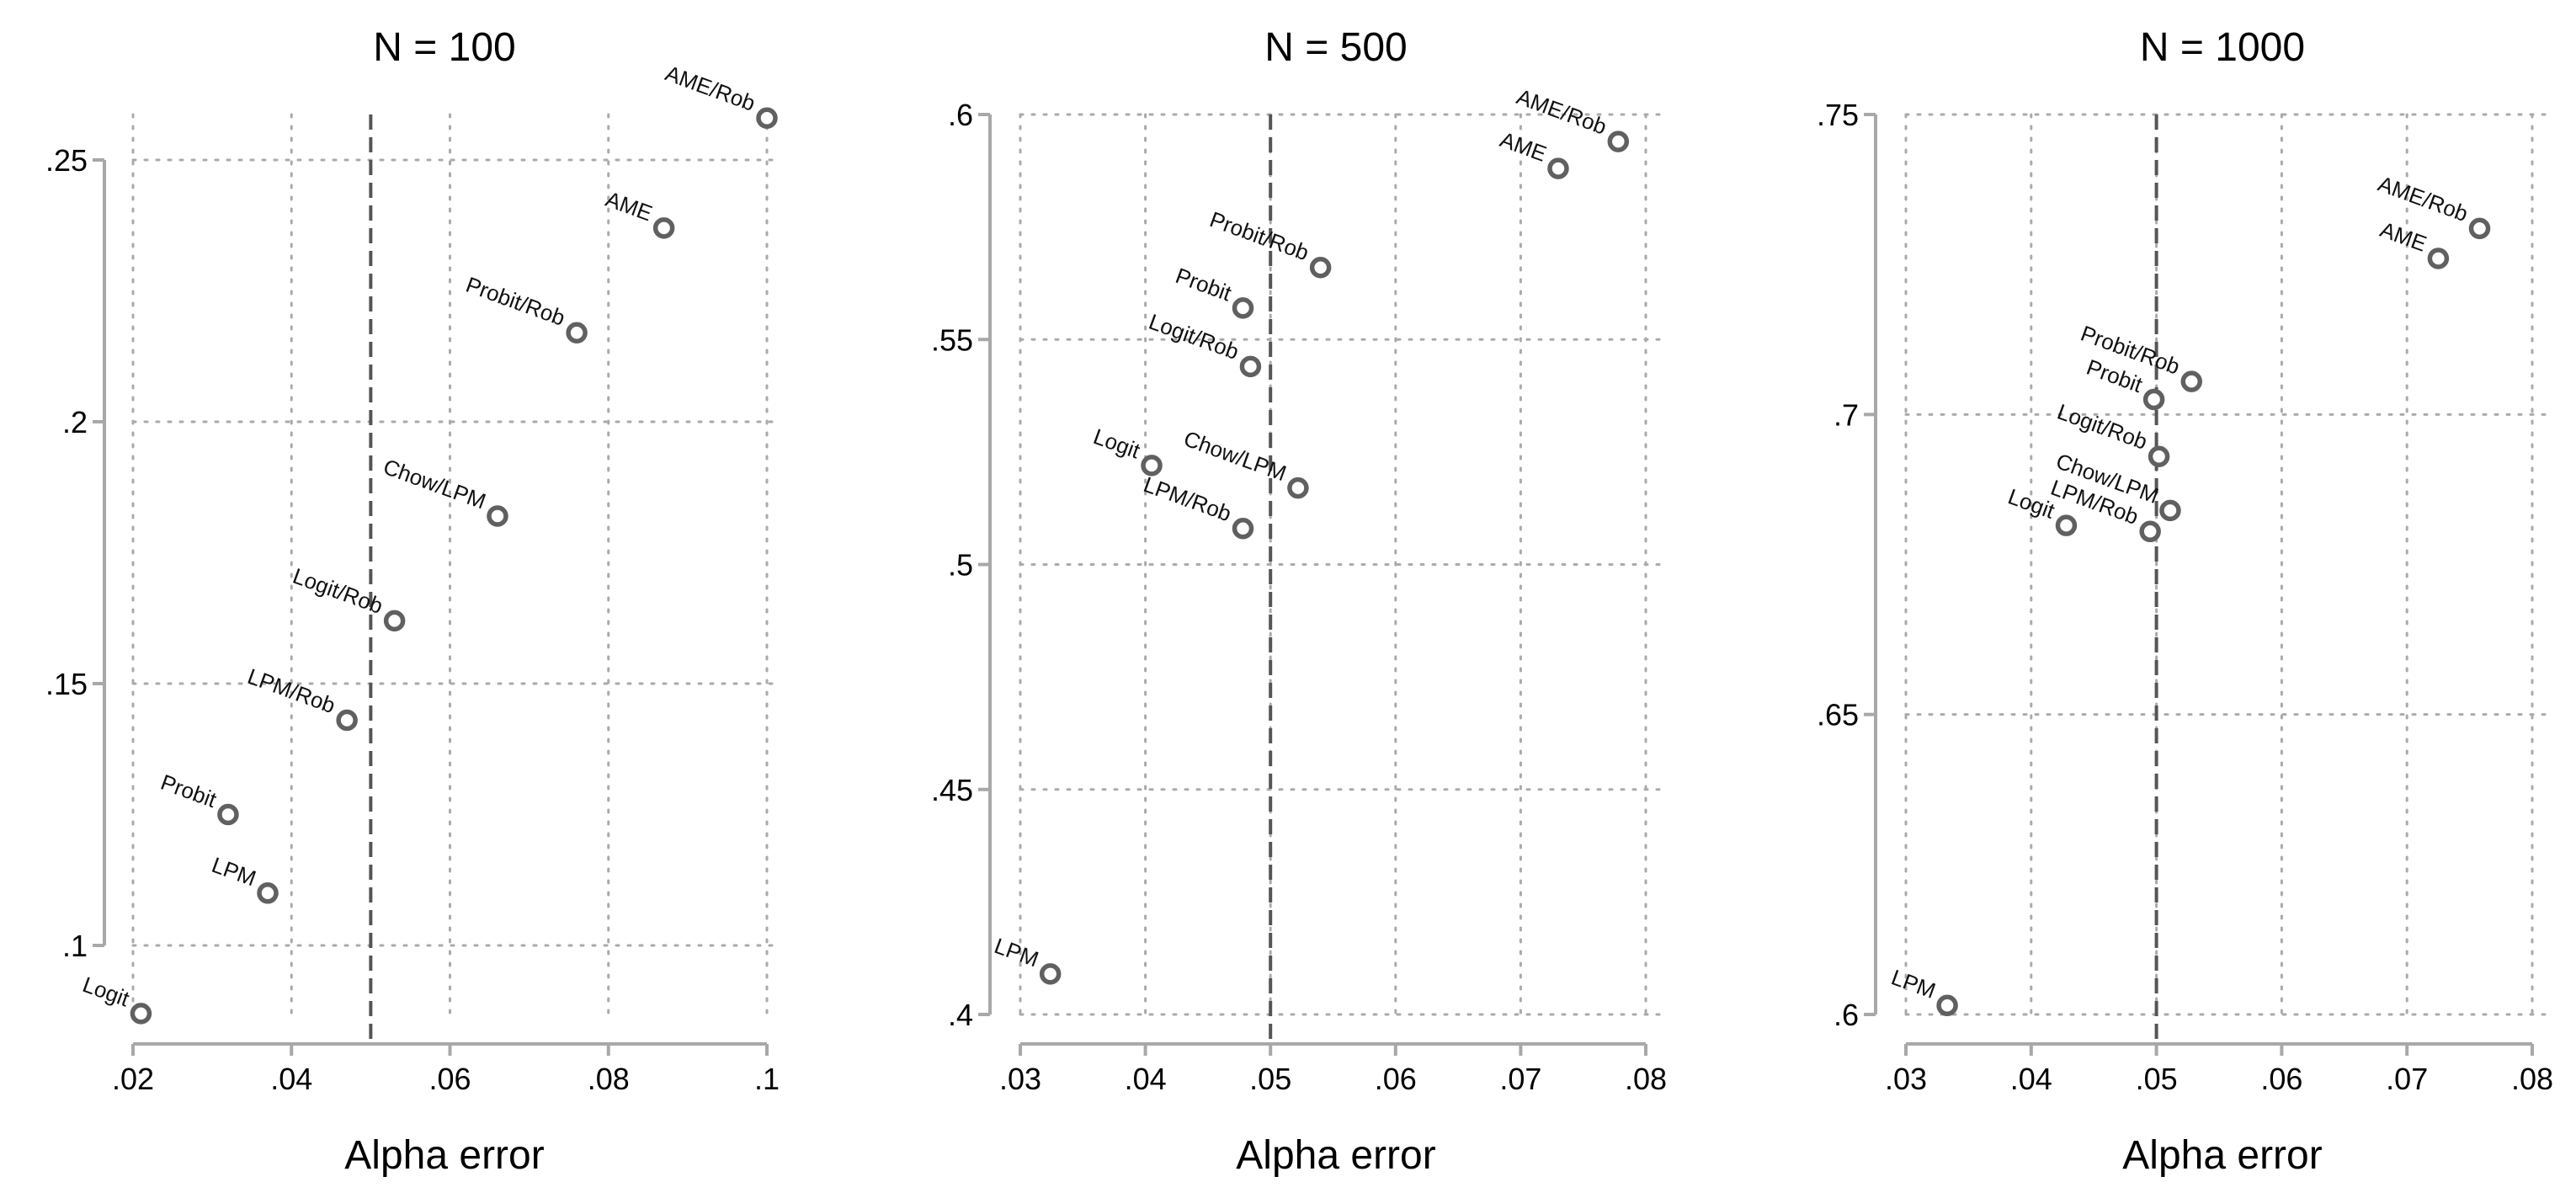  I want to click on y-tick-label: .15, so click(66, 684).